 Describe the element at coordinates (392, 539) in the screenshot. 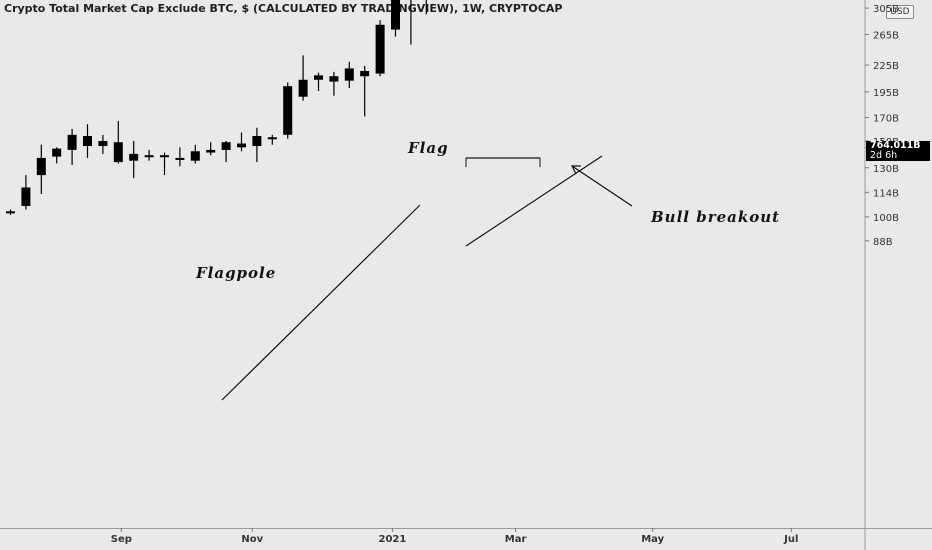

I see `x-tick-label: 2021` at that location.